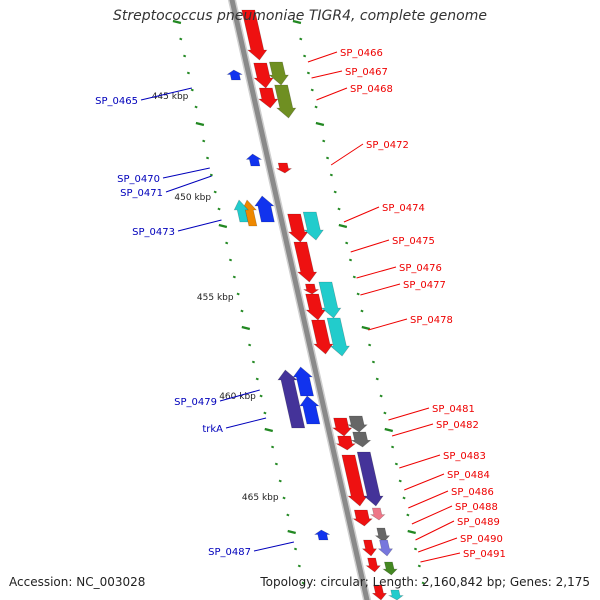 The height and width of the screenshot is (600, 600). Describe the element at coordinates (212, 429) in the screenshot. I see `gene-label: trkA` at that location.